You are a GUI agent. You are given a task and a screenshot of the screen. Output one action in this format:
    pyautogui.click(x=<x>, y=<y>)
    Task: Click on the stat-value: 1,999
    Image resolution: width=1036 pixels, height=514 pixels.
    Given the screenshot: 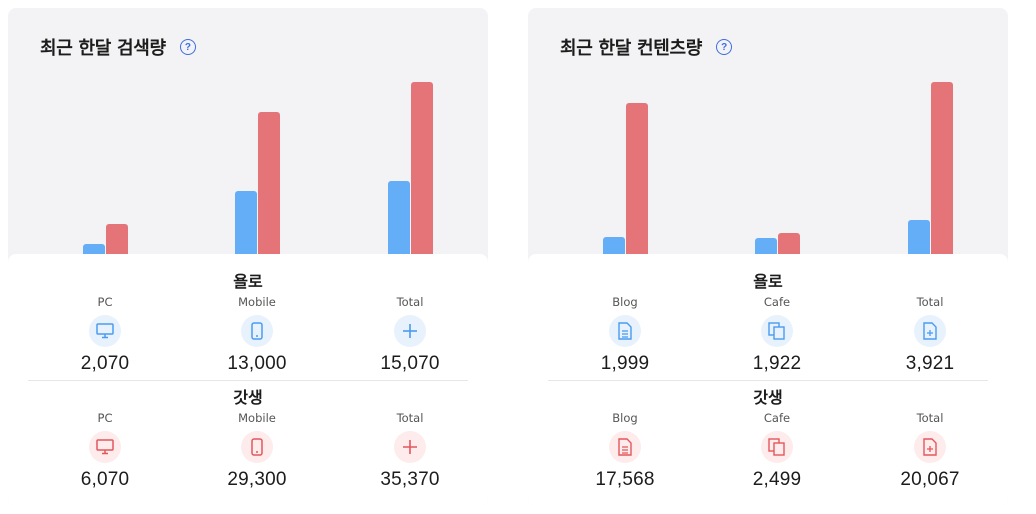 What is the action you would take?
    pyautogui.click(x=625, y=363)
    